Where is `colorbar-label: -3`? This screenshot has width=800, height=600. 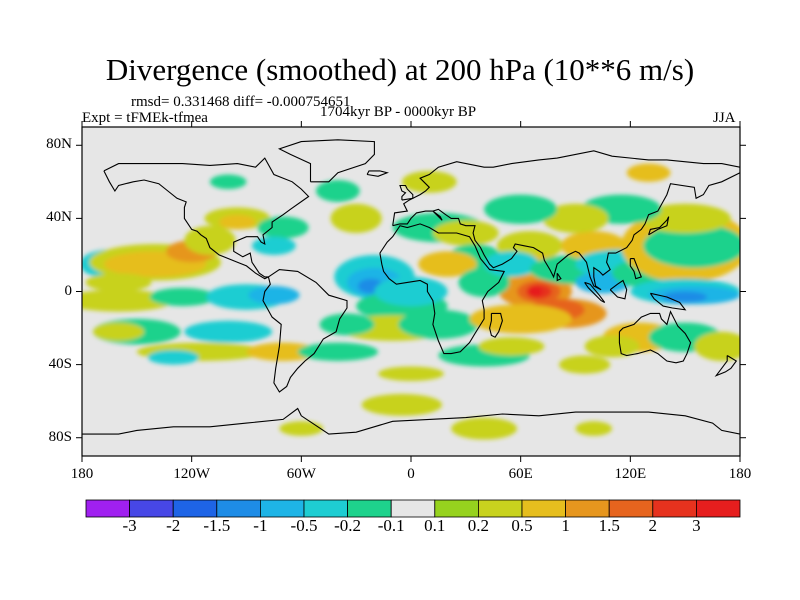 colorbar-label: -3 is located at coordinates (129, 525).